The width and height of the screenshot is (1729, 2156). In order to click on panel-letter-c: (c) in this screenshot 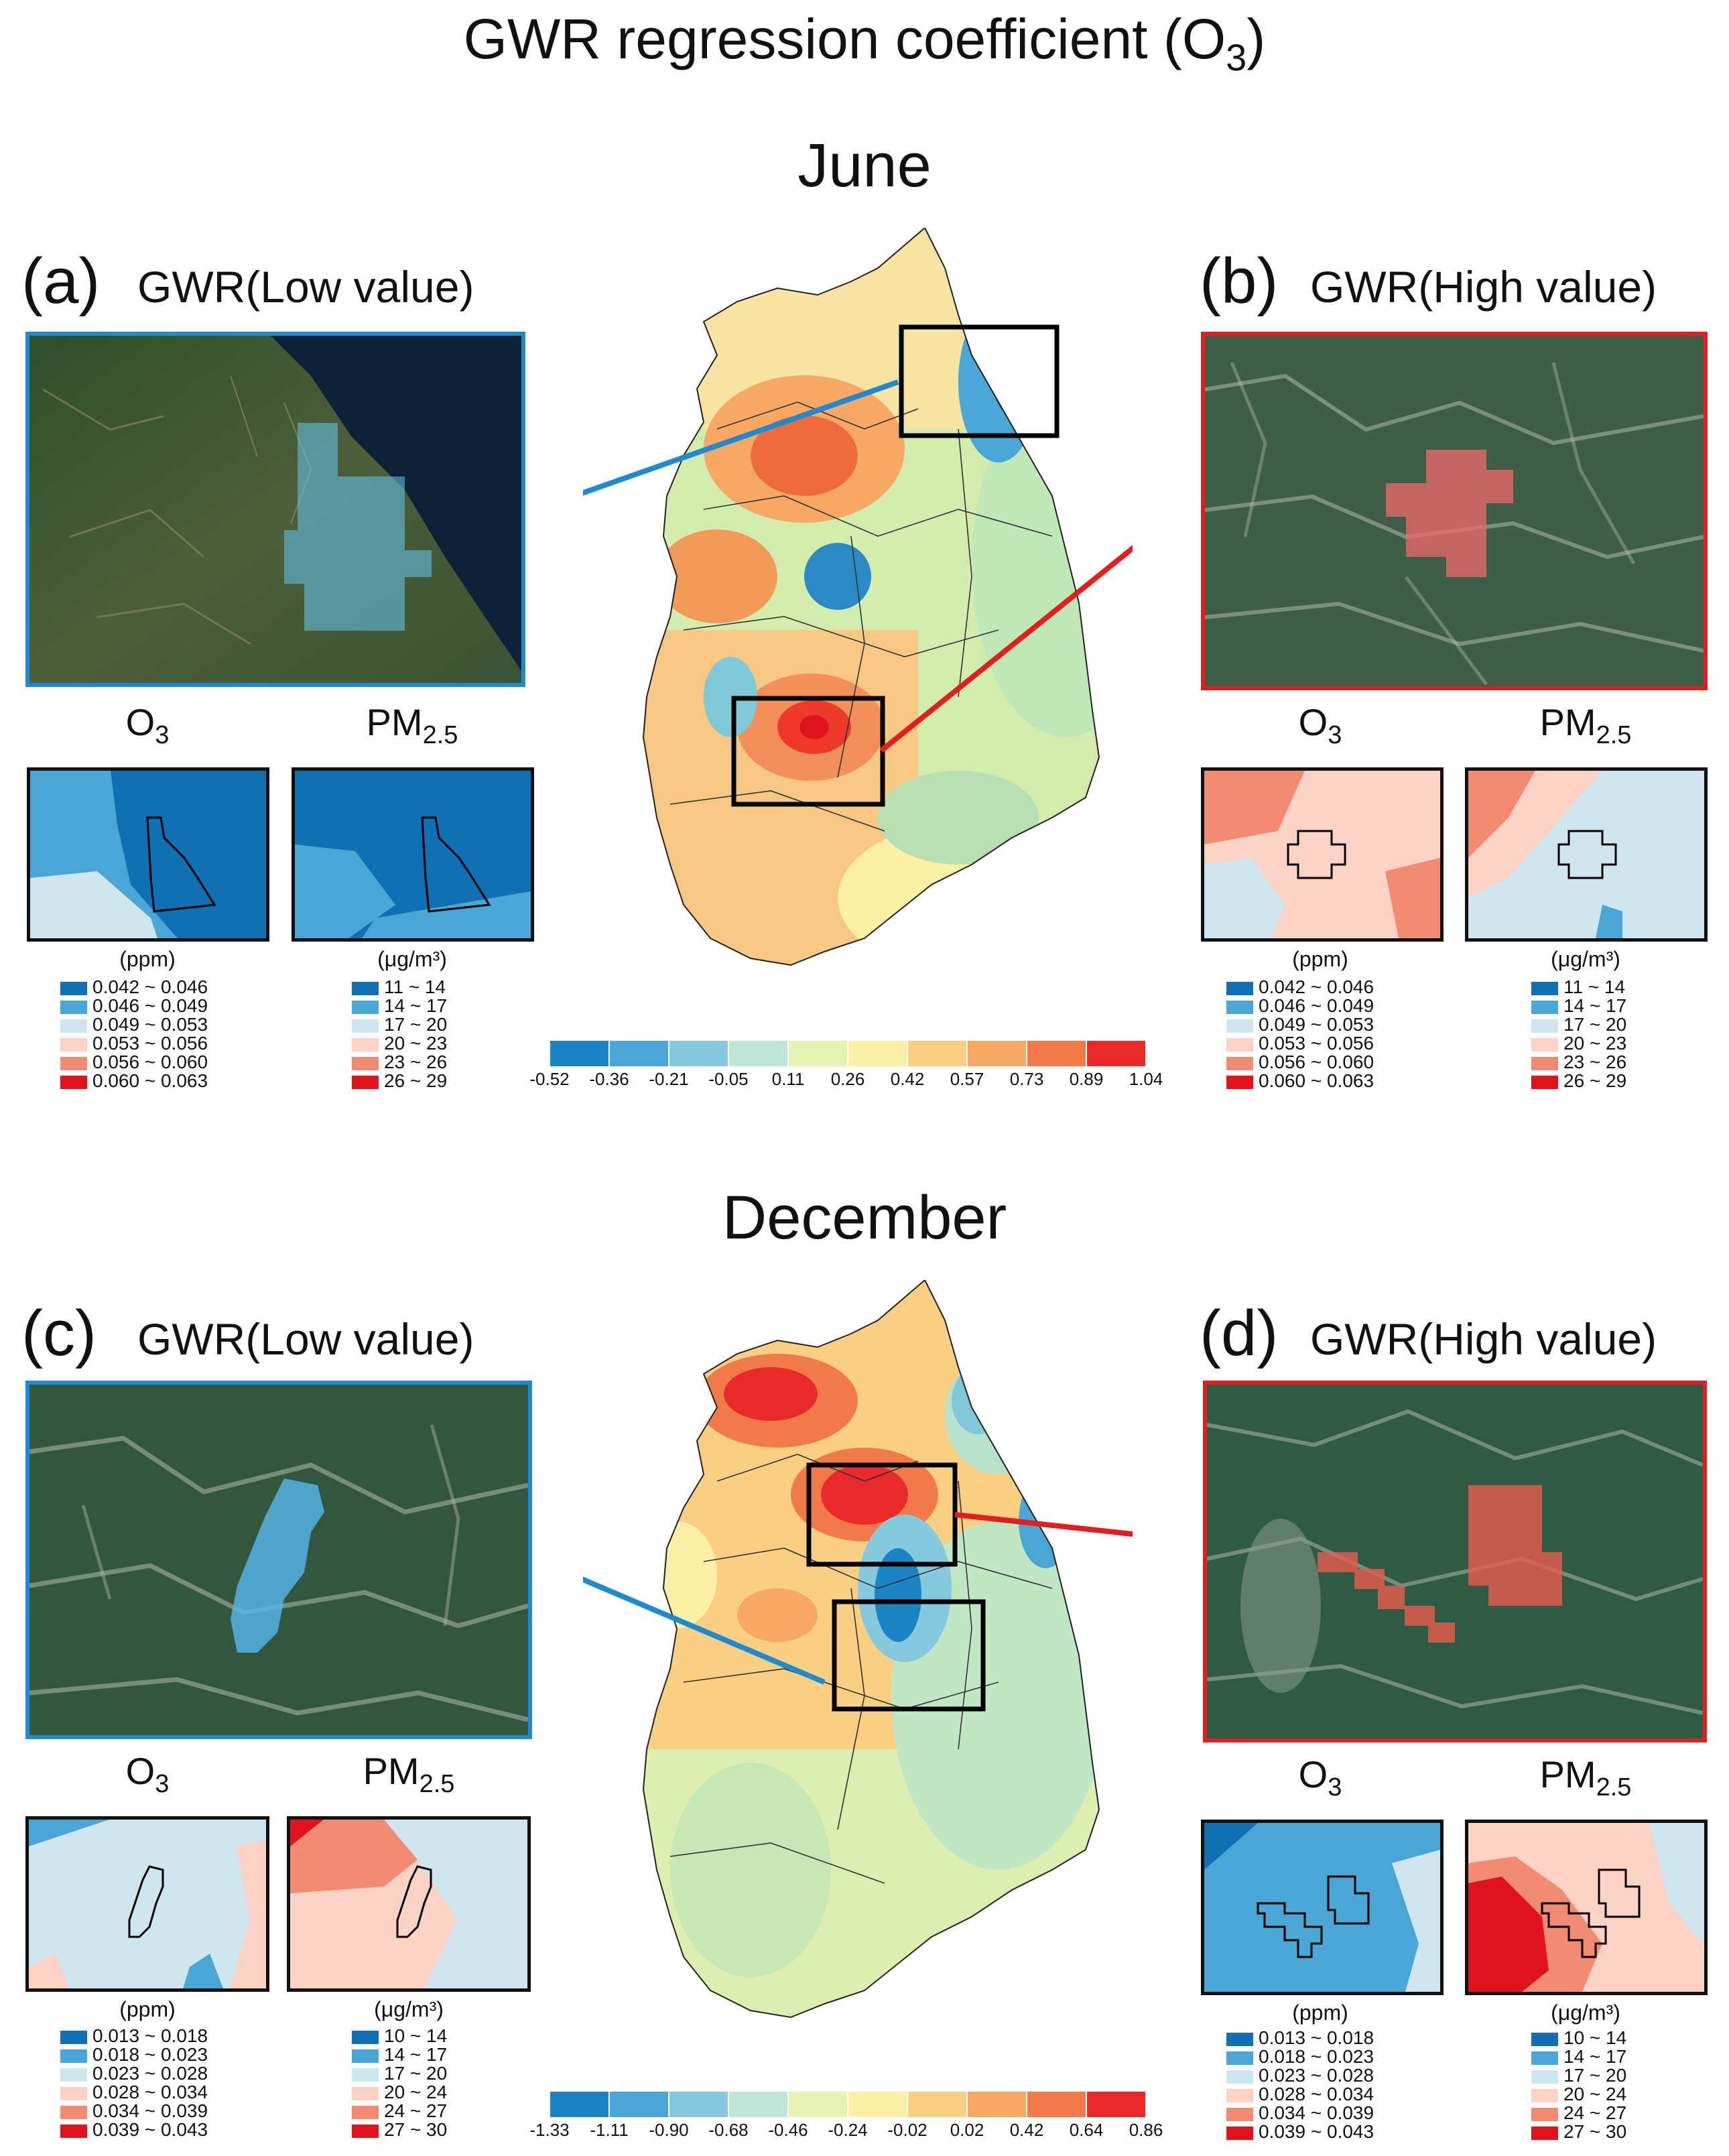, I will do `click(59, 1333)`.